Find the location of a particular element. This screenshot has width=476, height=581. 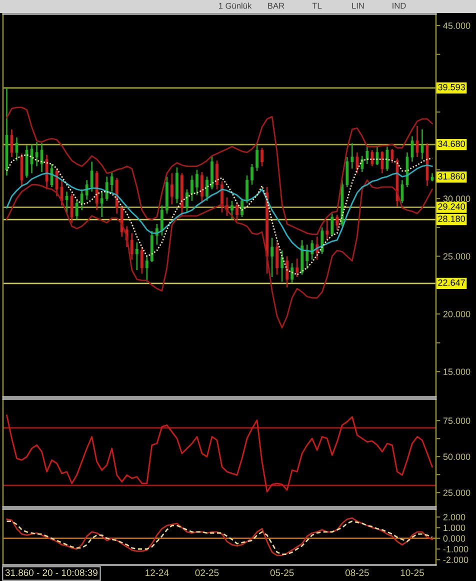

text: 1 Günlük is located at coordinates (235, 5).